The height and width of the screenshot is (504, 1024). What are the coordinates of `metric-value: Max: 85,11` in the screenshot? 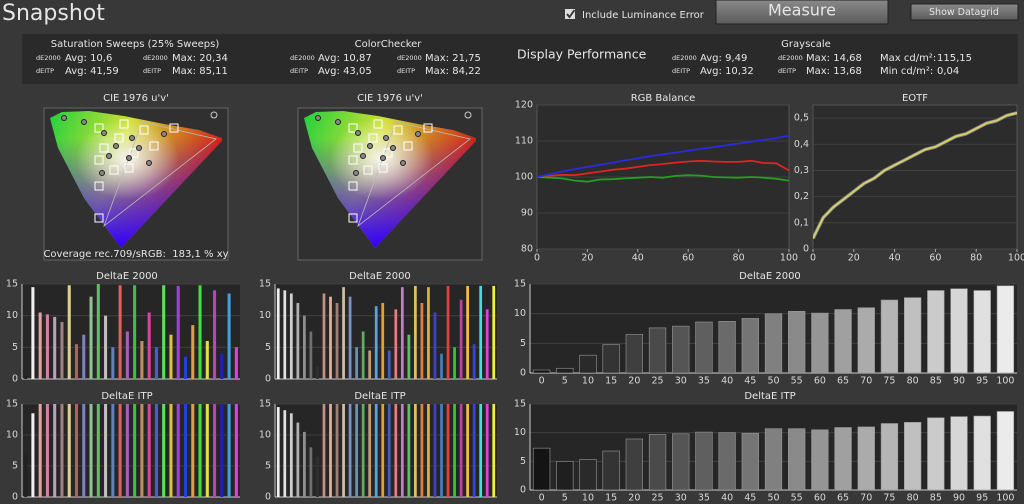 It's located at (200, 71).